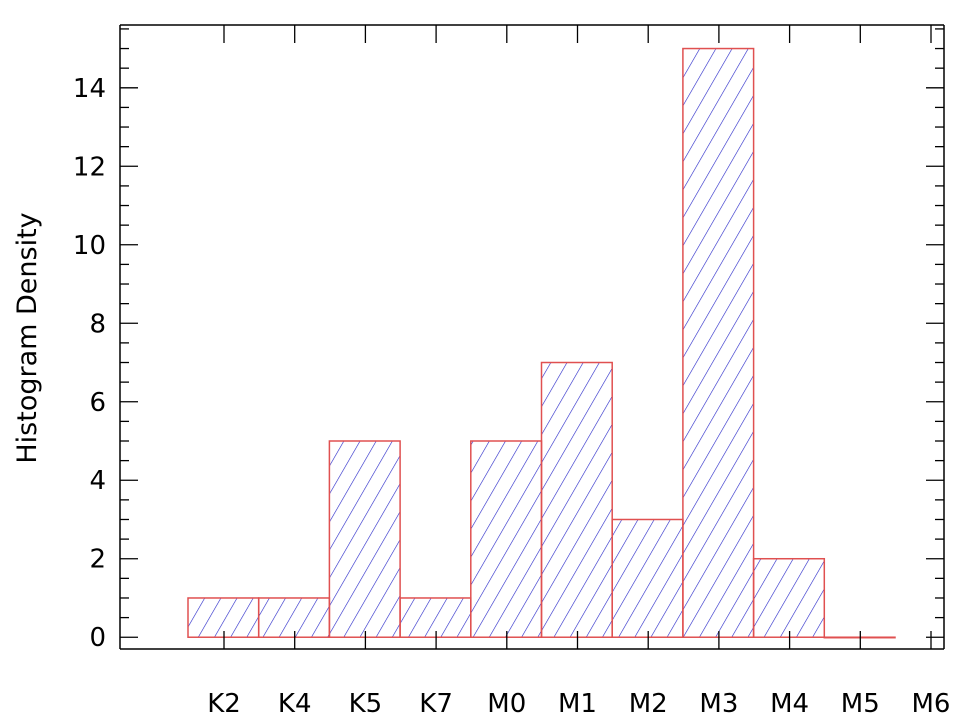 This screenshot has height=717, width=958. What do you see at coordinates (931, 703) in the screenshot?
I see `x-tick-label-M6: M6` at bounding box center [931, 703].